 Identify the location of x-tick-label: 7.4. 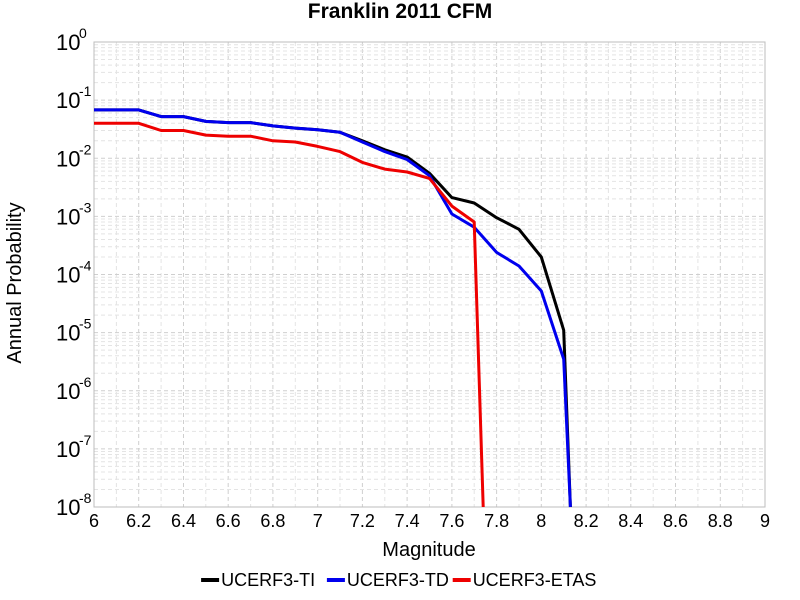
(407, 521).